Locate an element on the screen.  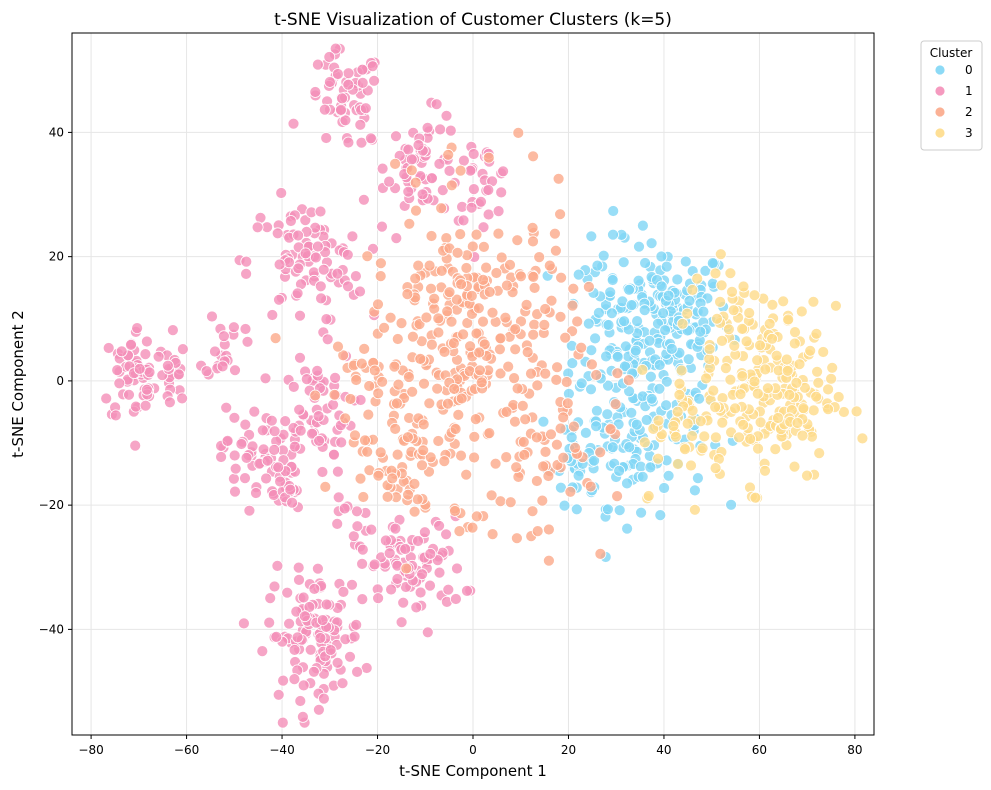
x-tick-label: 60 is located at coordinates (759, 750).